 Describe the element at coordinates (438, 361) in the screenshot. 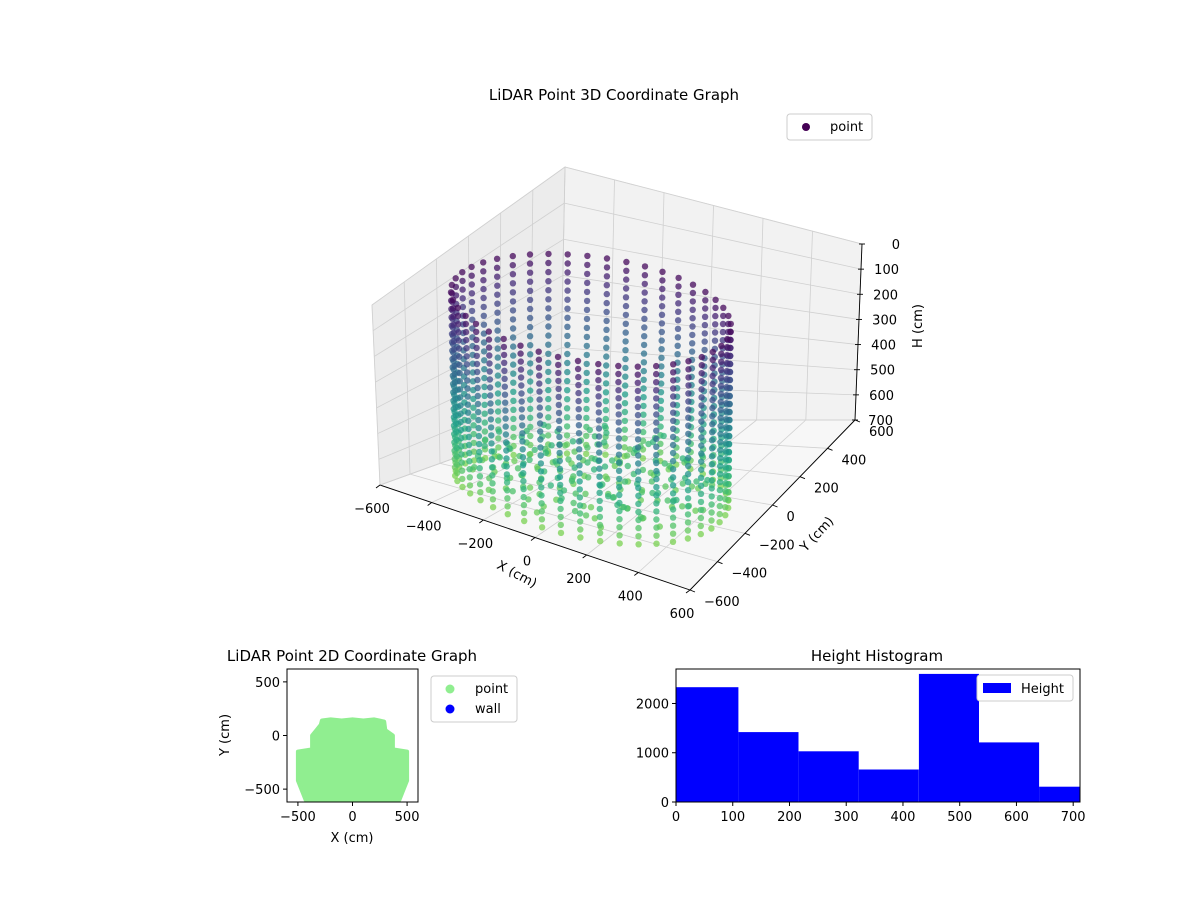

I see `chart-3d-gridline-y` at that location.